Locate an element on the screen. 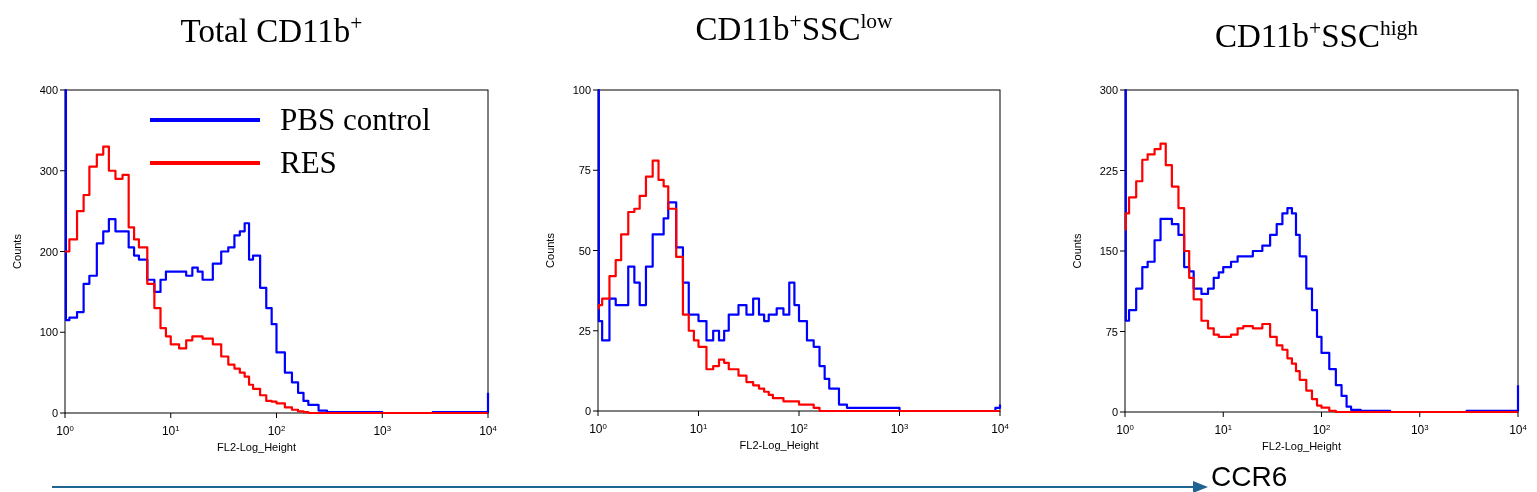 The image size is (1537, 492). y-tick-label: 50 is located at coordinates (584, 250).